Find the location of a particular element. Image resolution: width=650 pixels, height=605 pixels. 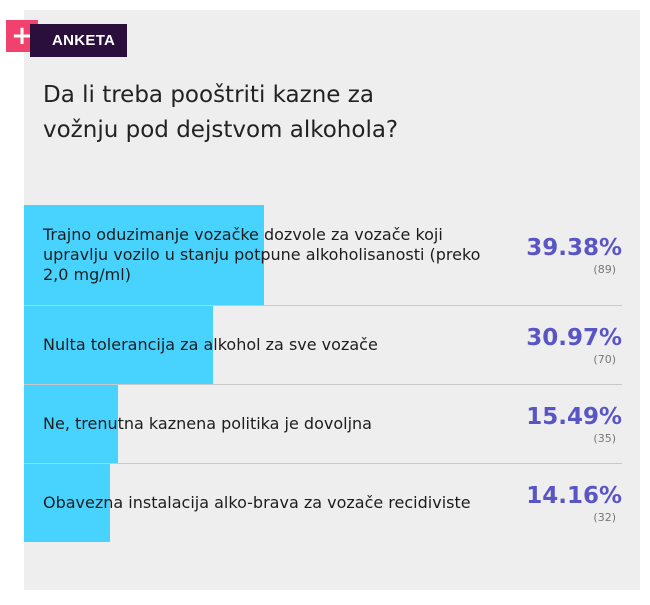

option-percent: 39.38% is located at coordinates (574, 247).